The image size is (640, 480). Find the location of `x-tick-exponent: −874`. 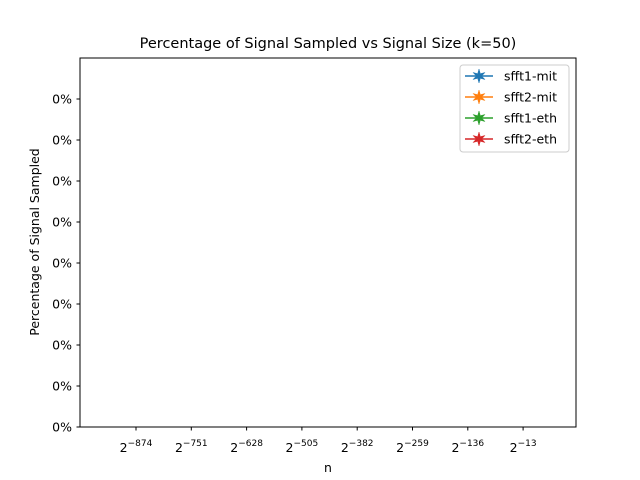

x-tick-exponent: −874 is located at coordinates (140, 444).